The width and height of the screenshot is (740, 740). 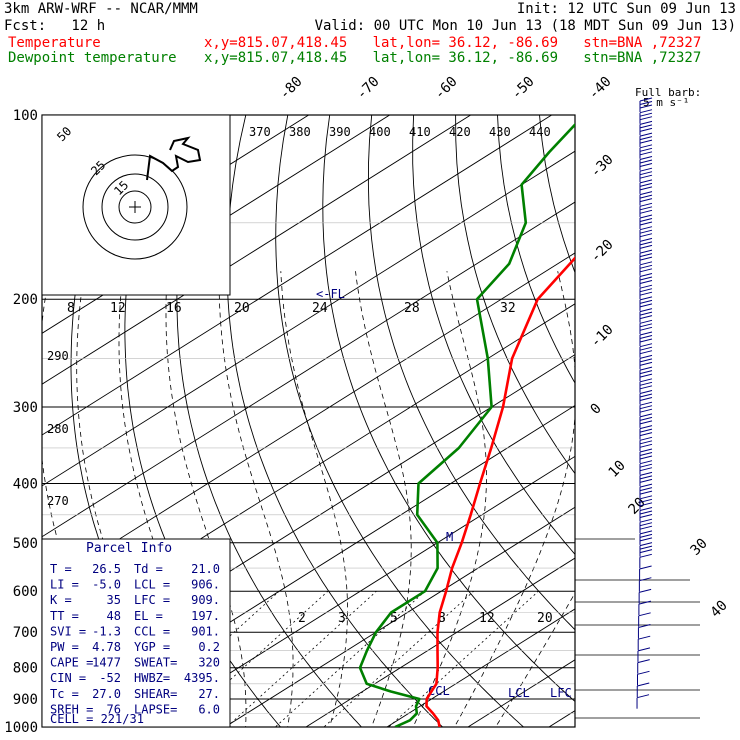 I want to click on theta-tick-270: 270, so click(x=58, y=501).